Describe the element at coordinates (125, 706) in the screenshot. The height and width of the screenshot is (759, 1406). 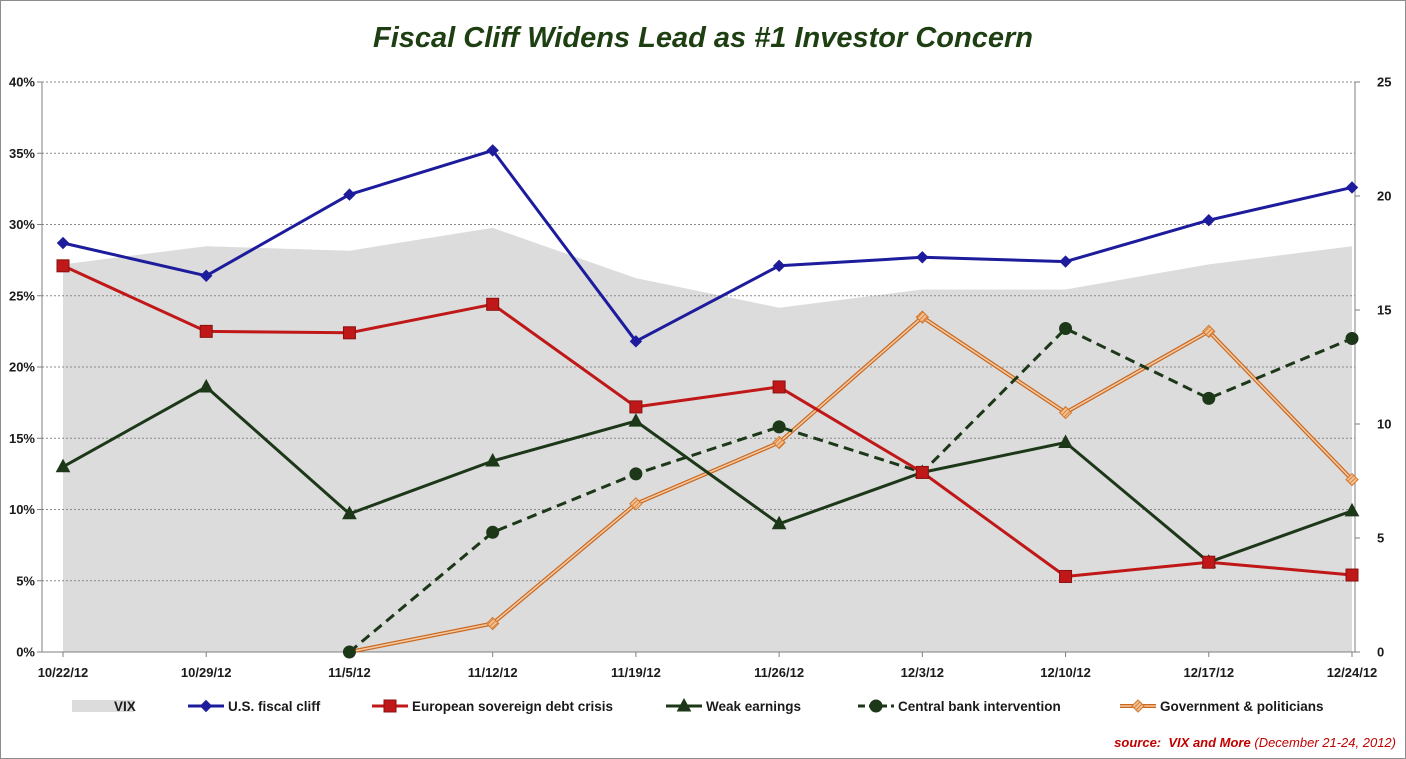
I see `legend-label: VIX` at that location.